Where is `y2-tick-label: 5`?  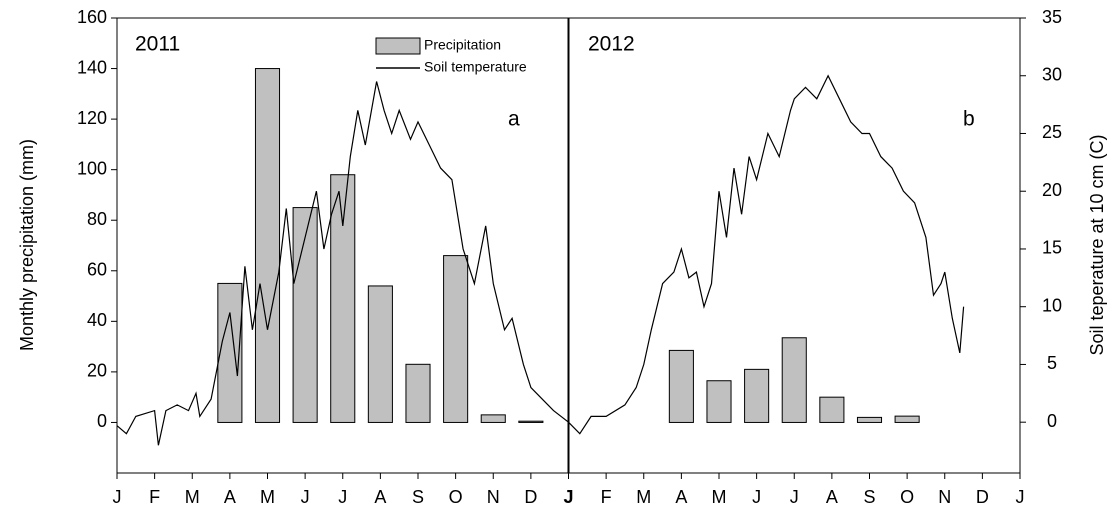
y2-tick-label: 5 is located at coordinates (1052, 363).